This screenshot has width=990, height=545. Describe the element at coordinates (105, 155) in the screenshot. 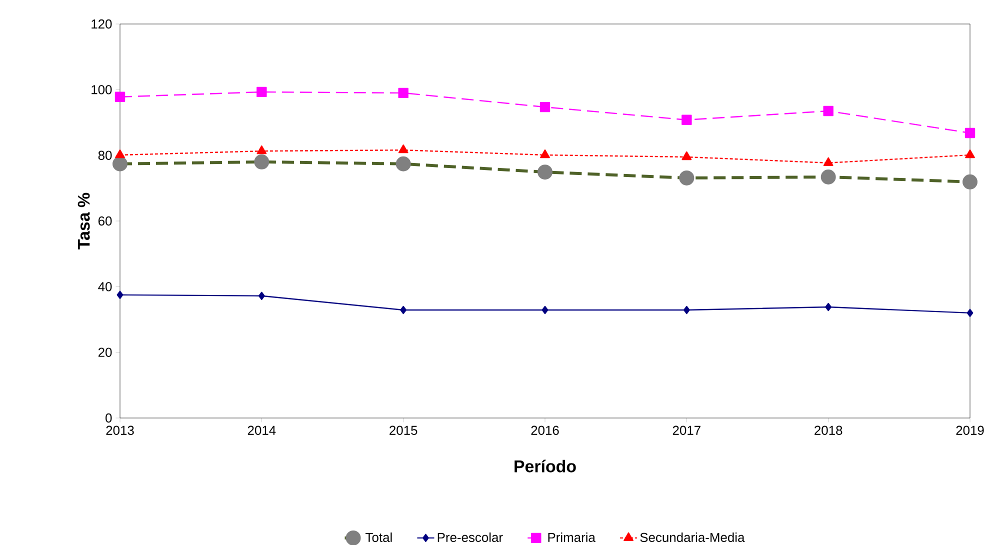

I see `y-tick-label: 80` at that location.